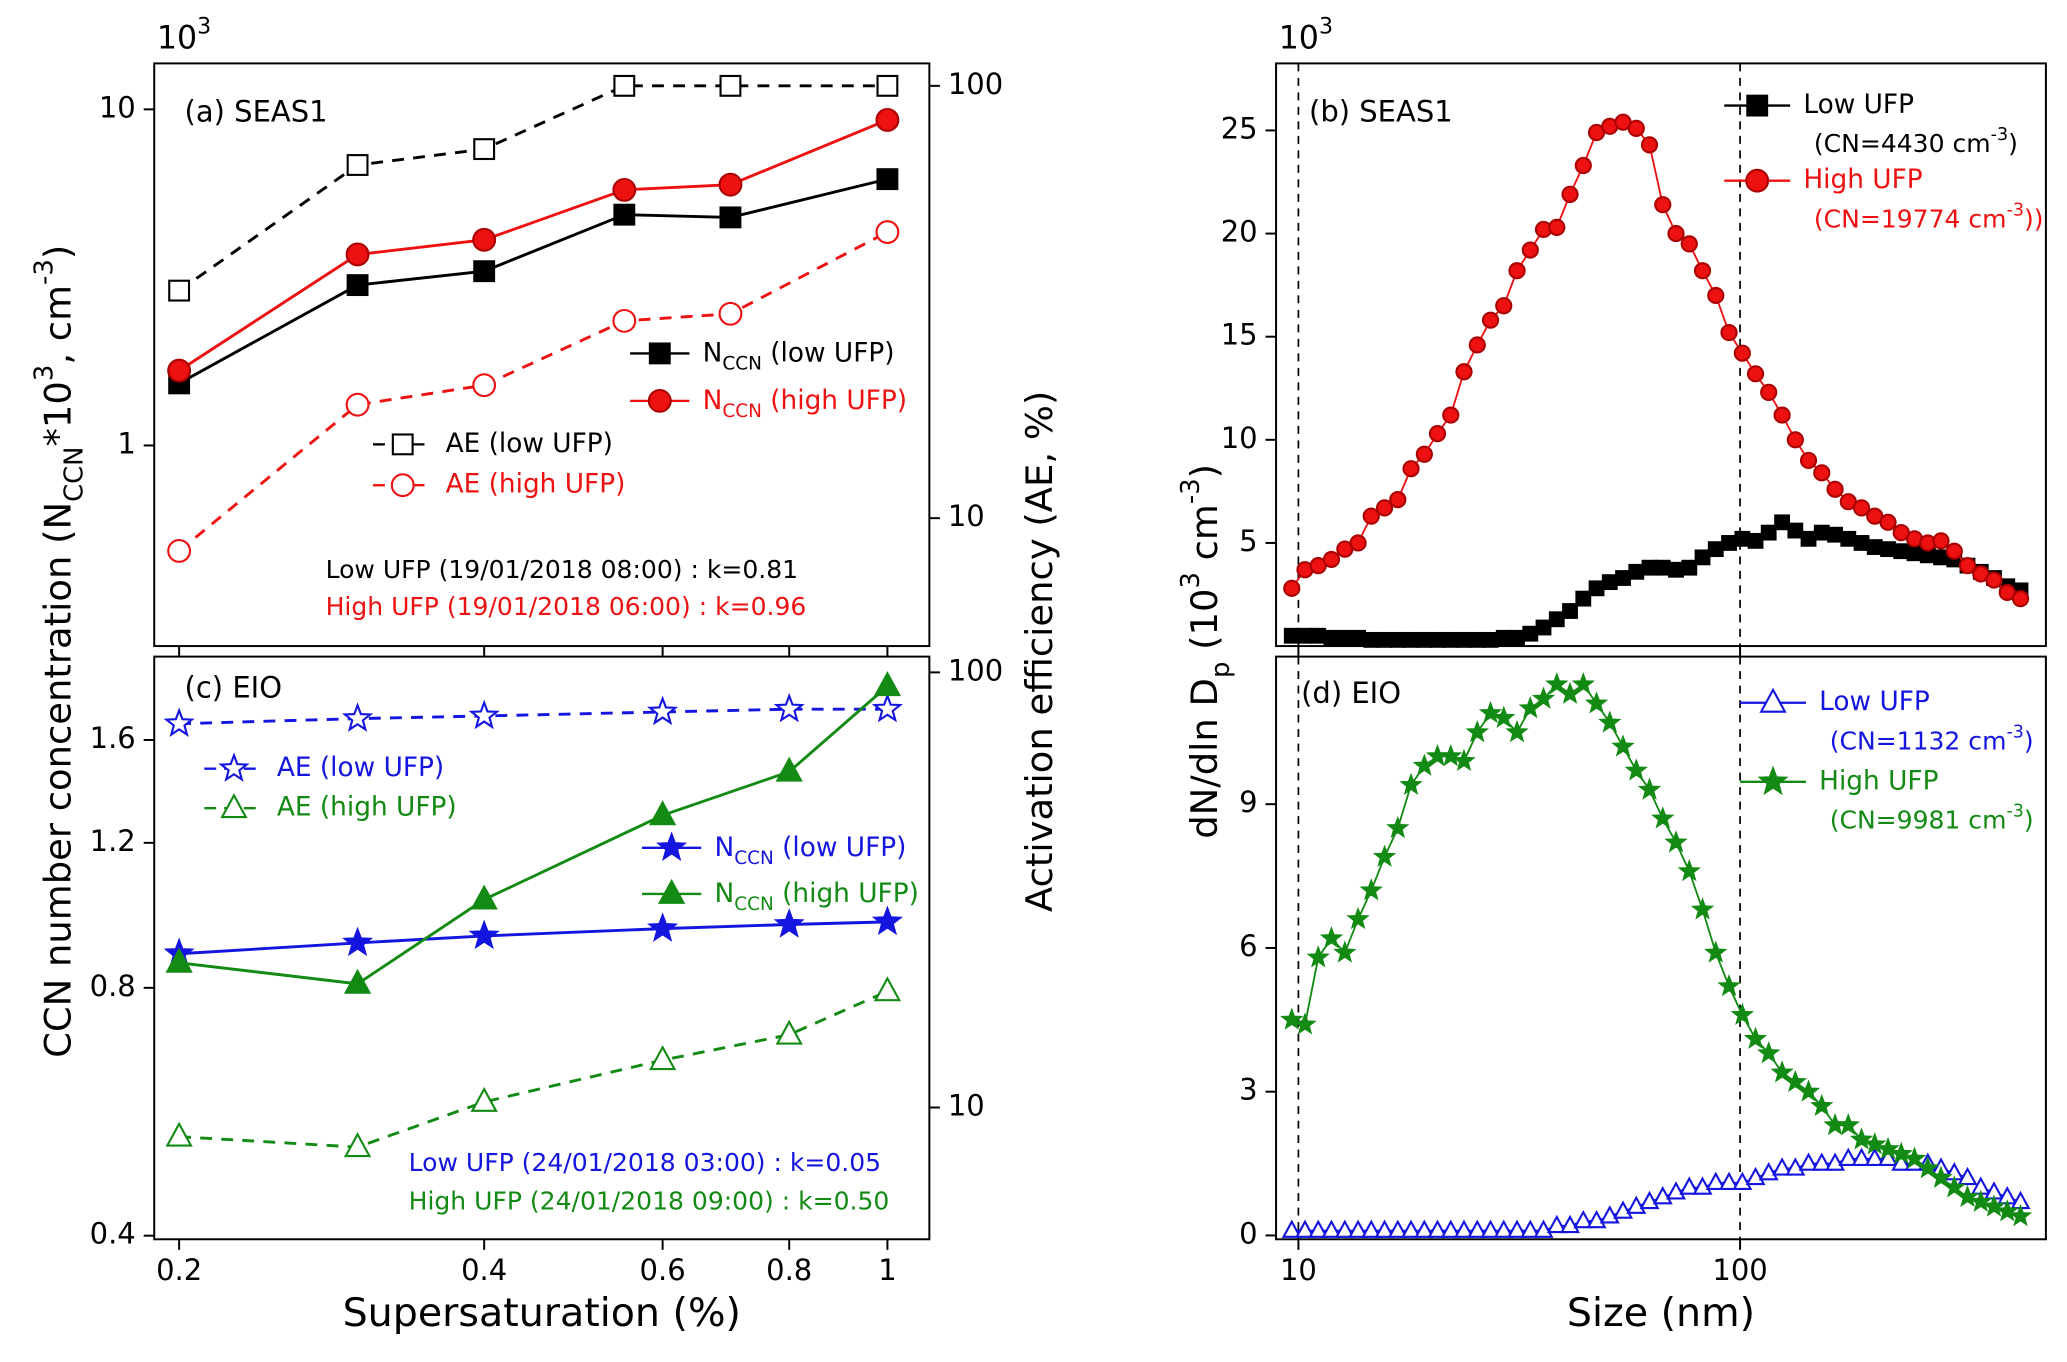  I want to click on y-tick-label: 10, so click(117, 107).